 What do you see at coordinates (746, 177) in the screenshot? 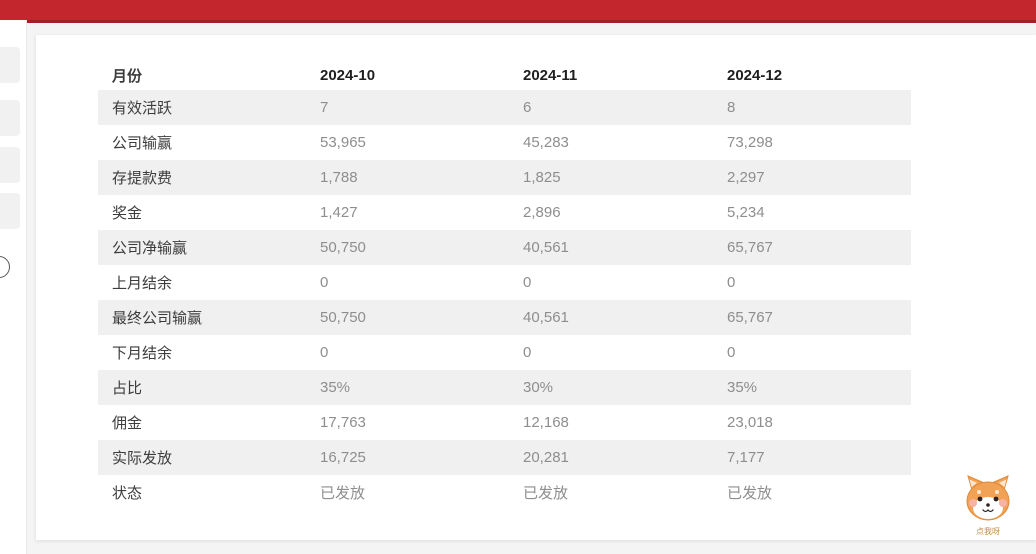
I see `row-value-3: 2,297` at bounding box center [746, 177].